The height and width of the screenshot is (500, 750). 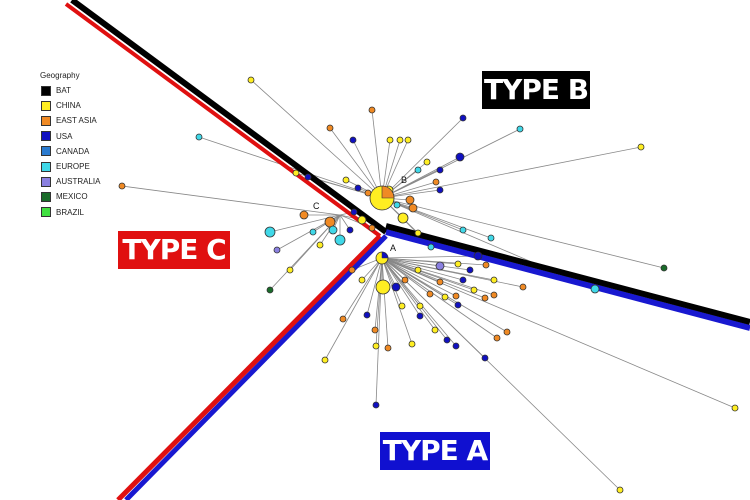 I want to click on legend-label: BAT, so click(x=63, y=91).